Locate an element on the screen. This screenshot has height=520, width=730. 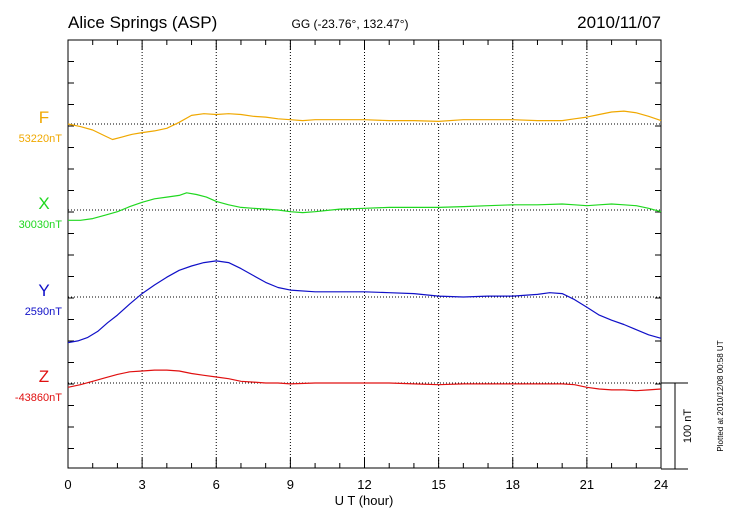
series-name-z: Z is located at coordinates (44, 376).